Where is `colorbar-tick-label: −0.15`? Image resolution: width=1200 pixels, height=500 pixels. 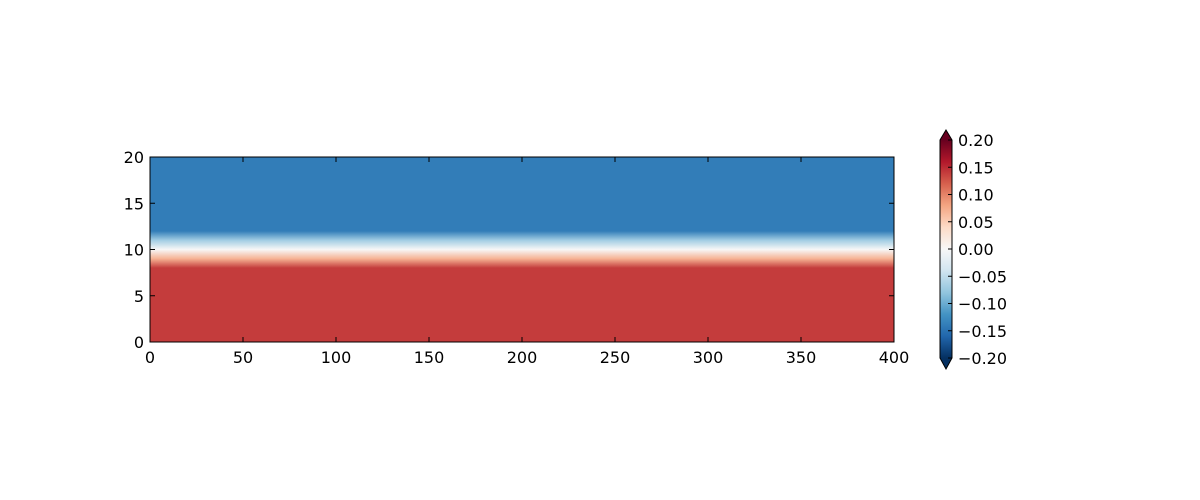
colorbar-tick-label: −0.15 is located at coordinates (982, 331).